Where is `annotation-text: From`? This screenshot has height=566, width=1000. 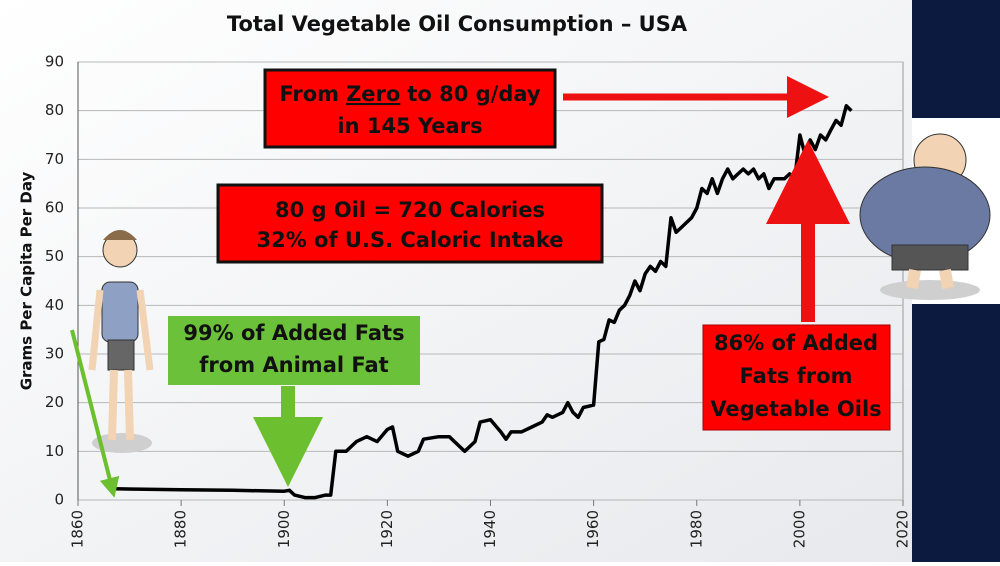 annotation-text: From is located at coordinates (309, 94).